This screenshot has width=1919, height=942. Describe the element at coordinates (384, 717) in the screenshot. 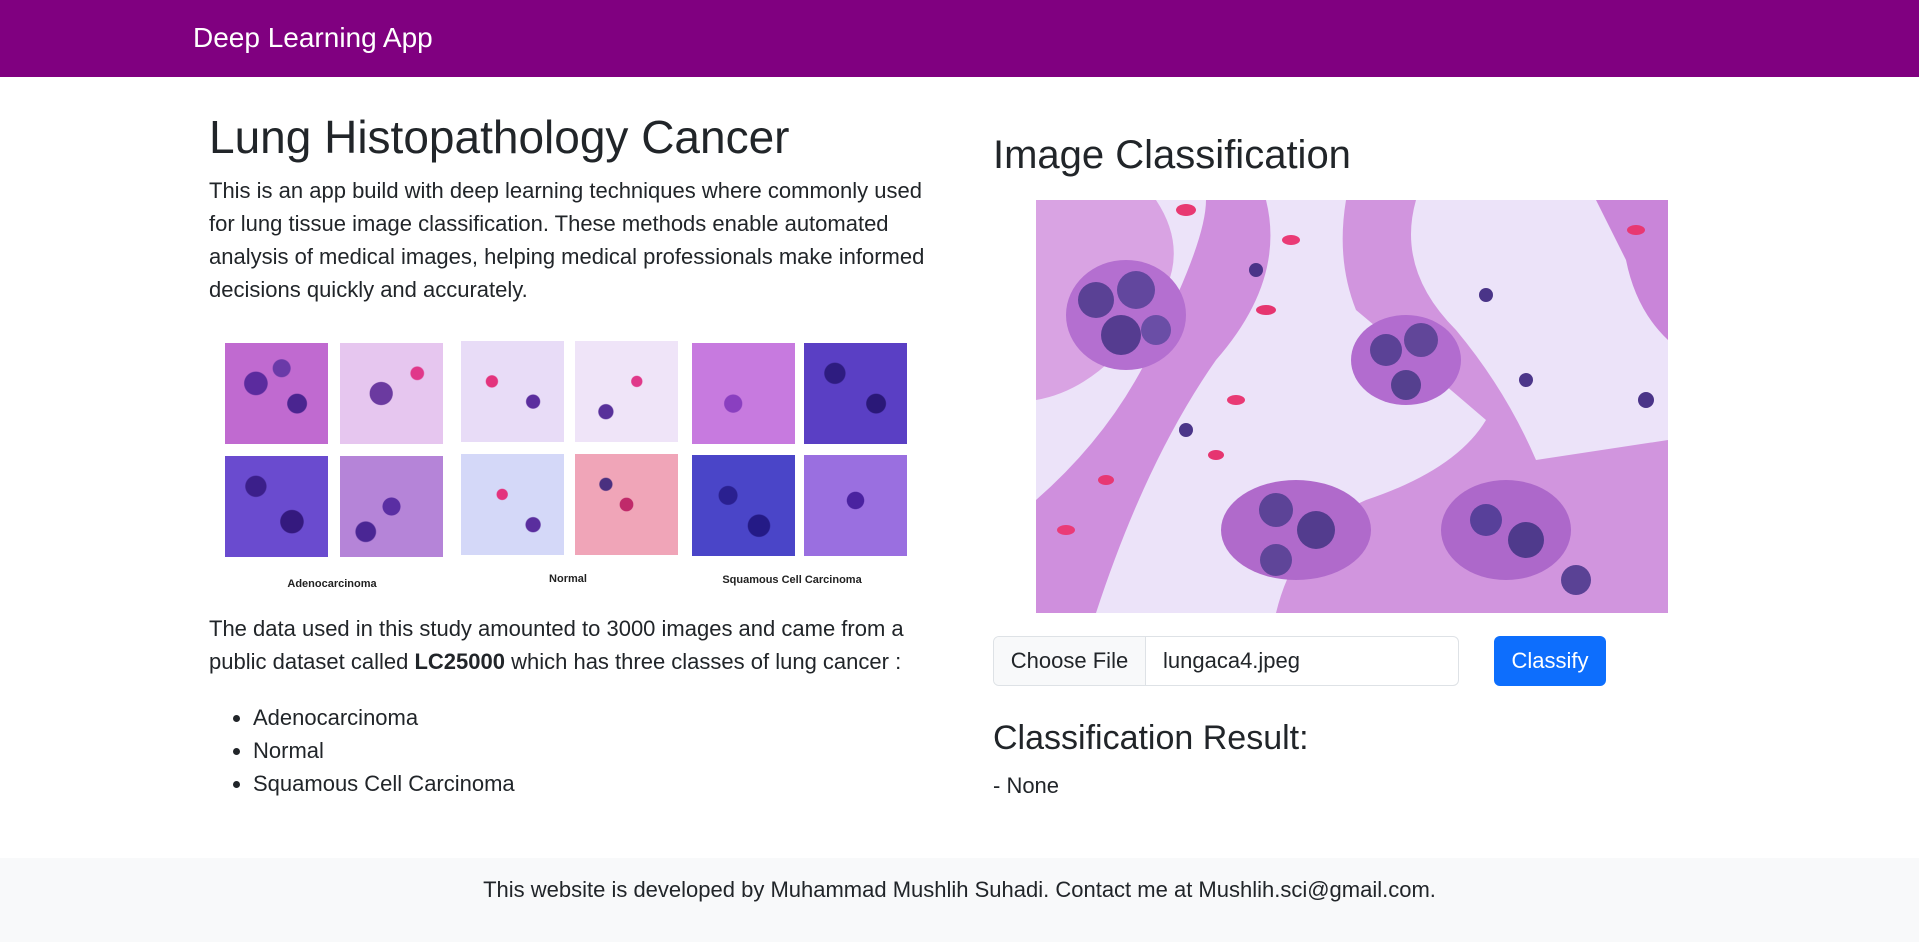

I see `list-item: Adenocarcinoma` at that location.